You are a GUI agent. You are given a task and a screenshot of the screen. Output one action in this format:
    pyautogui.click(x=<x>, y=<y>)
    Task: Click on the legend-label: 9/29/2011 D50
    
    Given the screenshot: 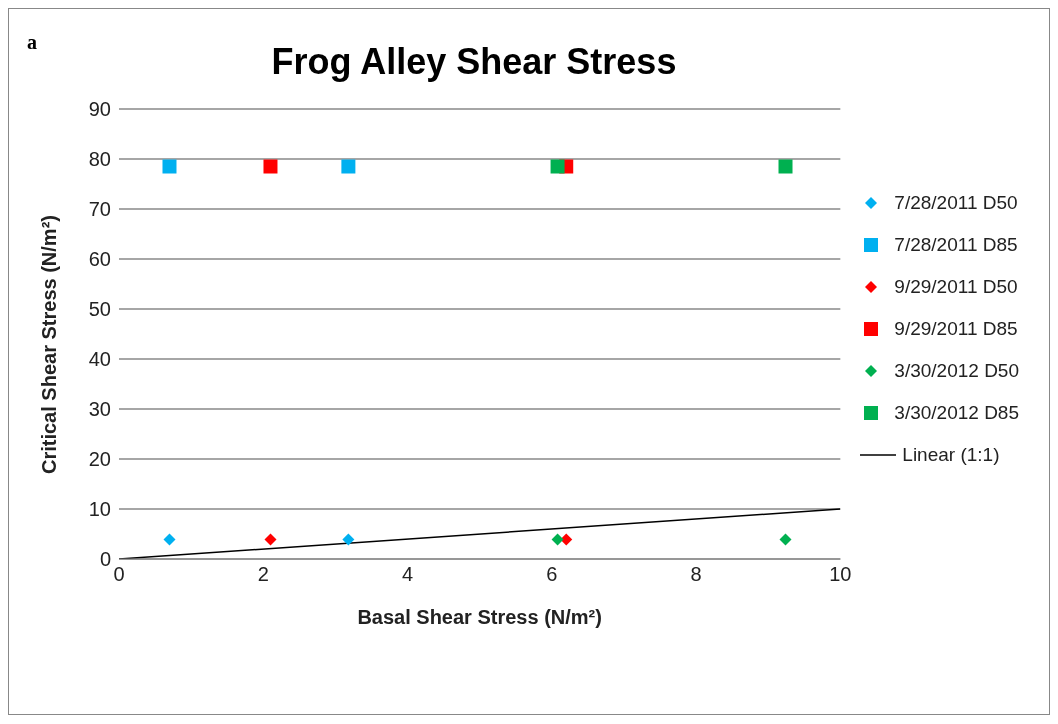 What is the action you would take?
    pyautogui.click(x=956, y=287)
    